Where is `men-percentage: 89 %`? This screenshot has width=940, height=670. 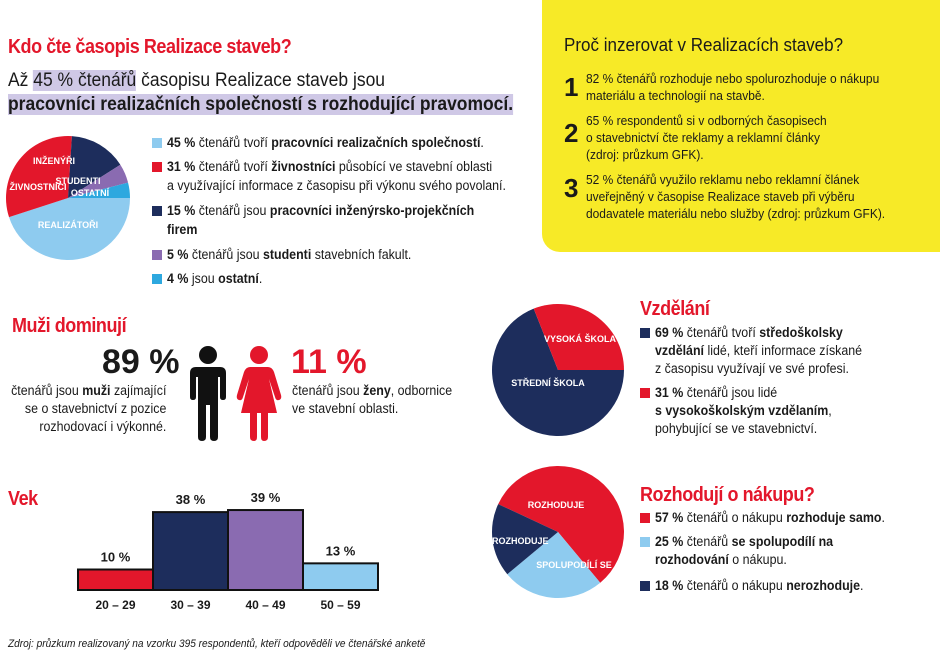
men-percentage: 89 % is located at coordinates (141, 362).